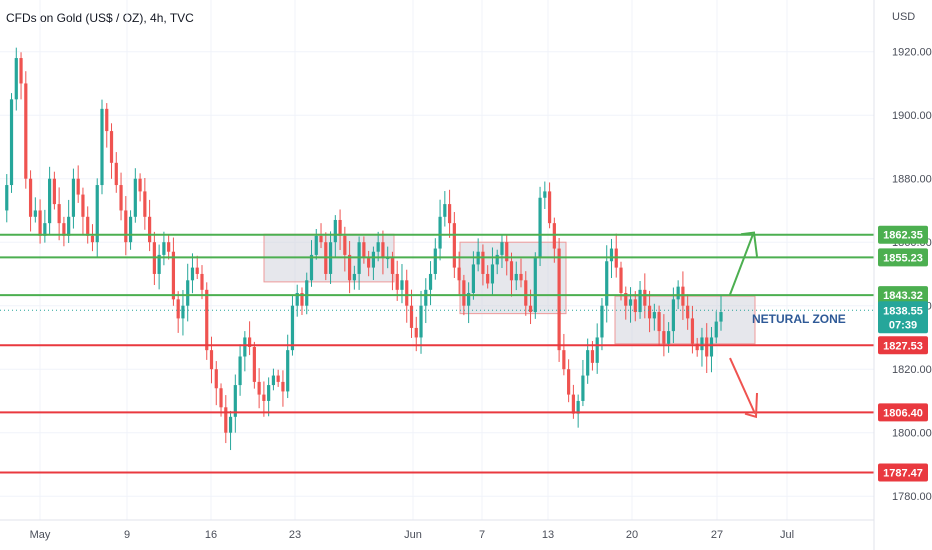 The height and width of the screenshot is (550, 932). I want to click on x-tick-label: 27, so click(717, 535).